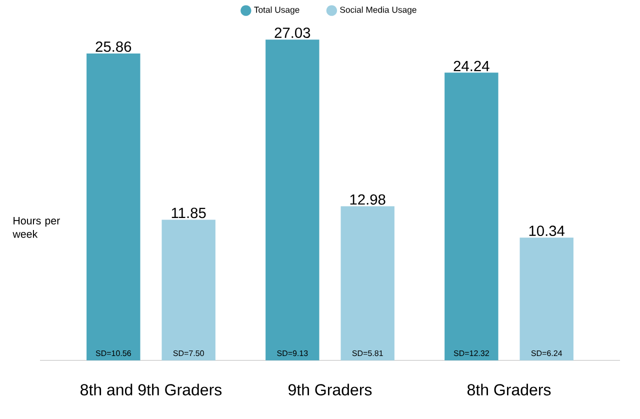 This screenshot has width=640, height=419. What do you see at coordinates (378, 10) in the screenshot?
I see `legend-label: Social Media Usage` at bounding box center [378, 10].